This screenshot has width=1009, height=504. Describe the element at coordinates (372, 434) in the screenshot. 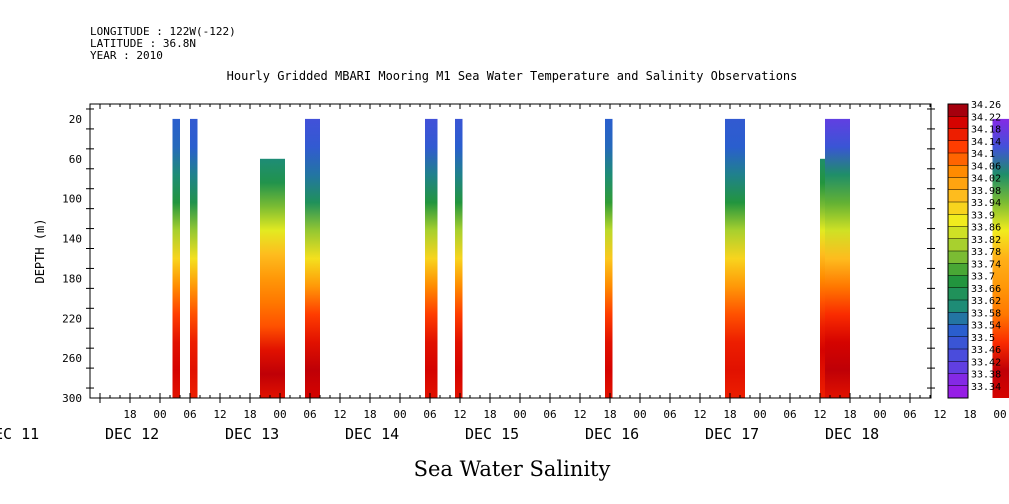

I see `x-day-label: DEC 14` at that location.